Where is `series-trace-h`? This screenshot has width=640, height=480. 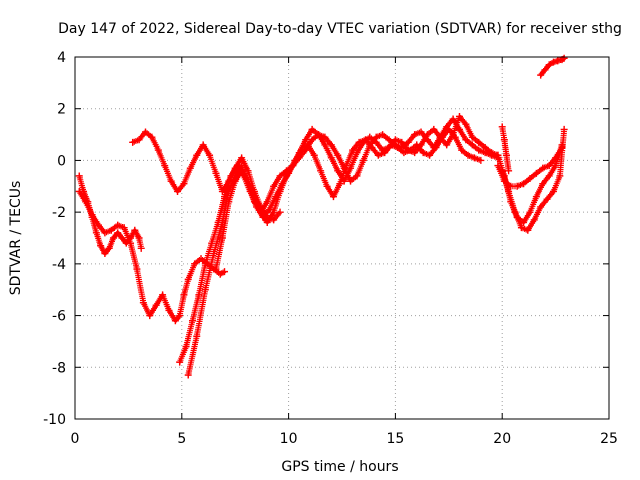
series-trace-h is located at coordinates (533, 179).